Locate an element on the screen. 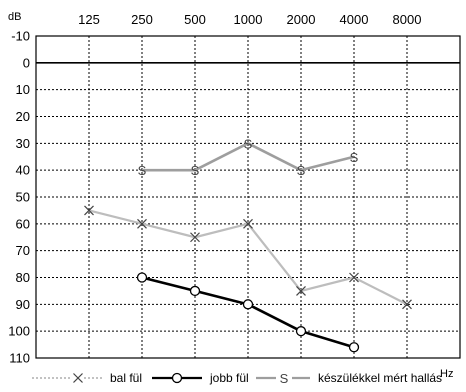  y-tick-labels: -10 0 10 20 30 40 50 60 70 80 90 100 110 is located at coordinates (19, 197).